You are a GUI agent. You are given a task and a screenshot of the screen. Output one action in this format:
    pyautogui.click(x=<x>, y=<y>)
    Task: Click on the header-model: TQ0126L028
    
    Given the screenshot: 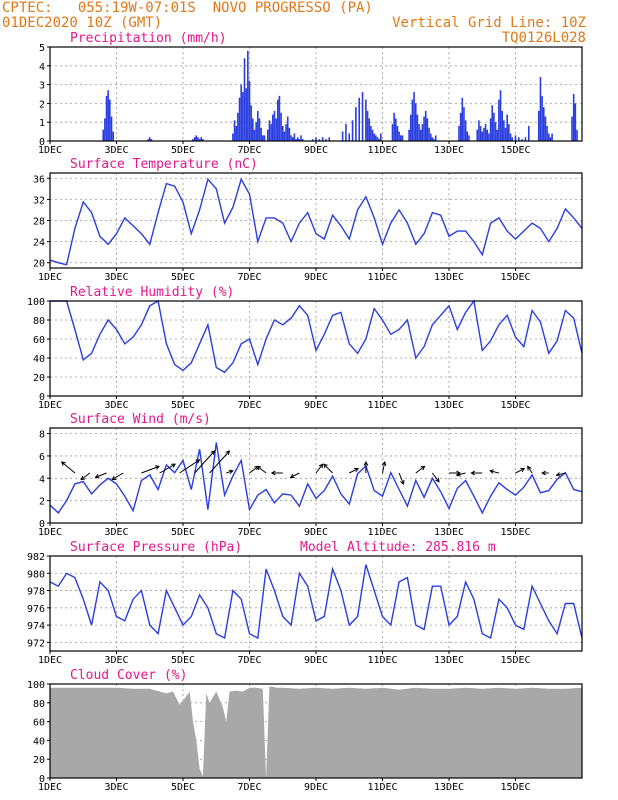 What is the action you would take?
    pyautogui.click(x=543, y=38)
    